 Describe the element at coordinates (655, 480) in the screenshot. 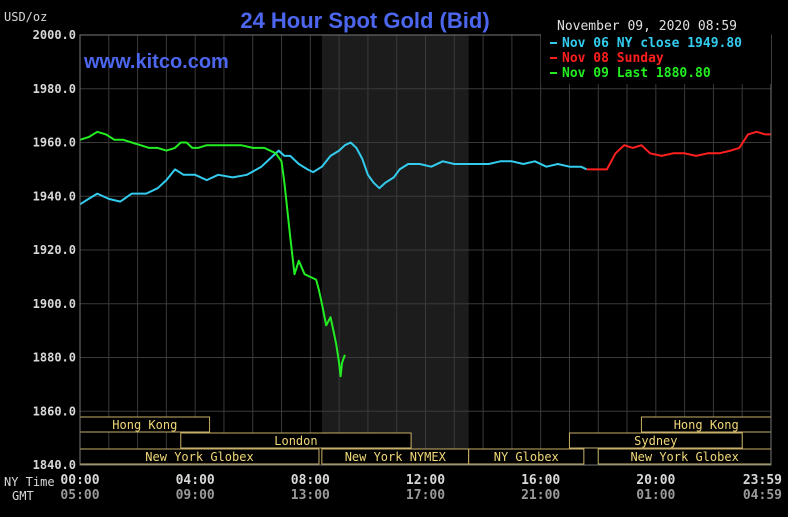

I see `x-tick-label-ny: 20:00` at that location.